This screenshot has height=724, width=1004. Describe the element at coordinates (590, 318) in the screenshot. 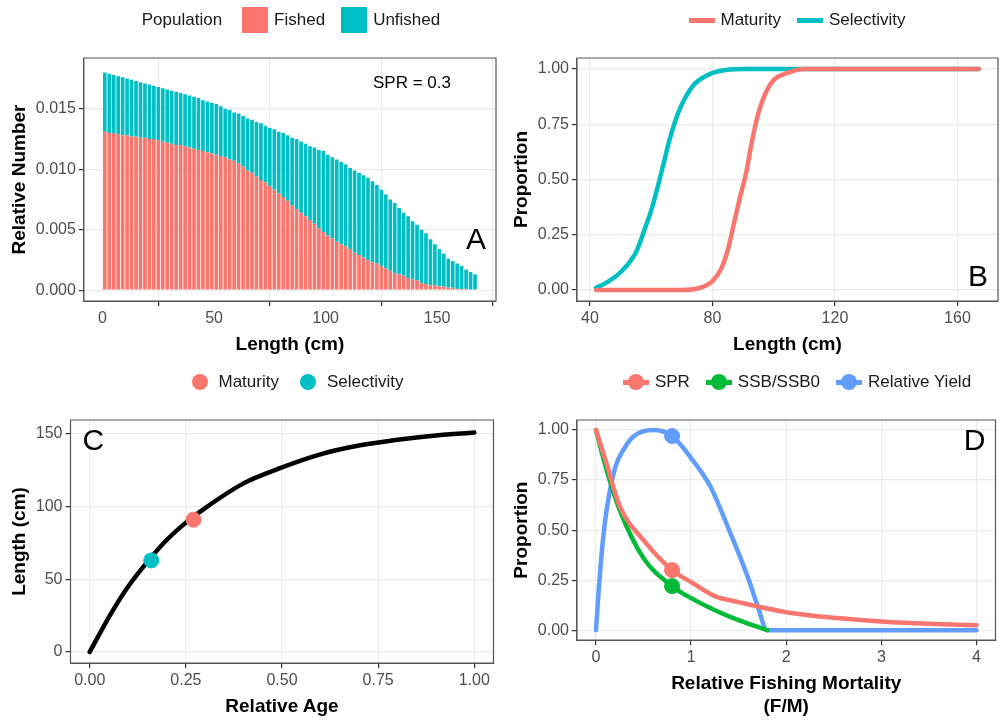

I see `x-tick-label: 40` at that location.